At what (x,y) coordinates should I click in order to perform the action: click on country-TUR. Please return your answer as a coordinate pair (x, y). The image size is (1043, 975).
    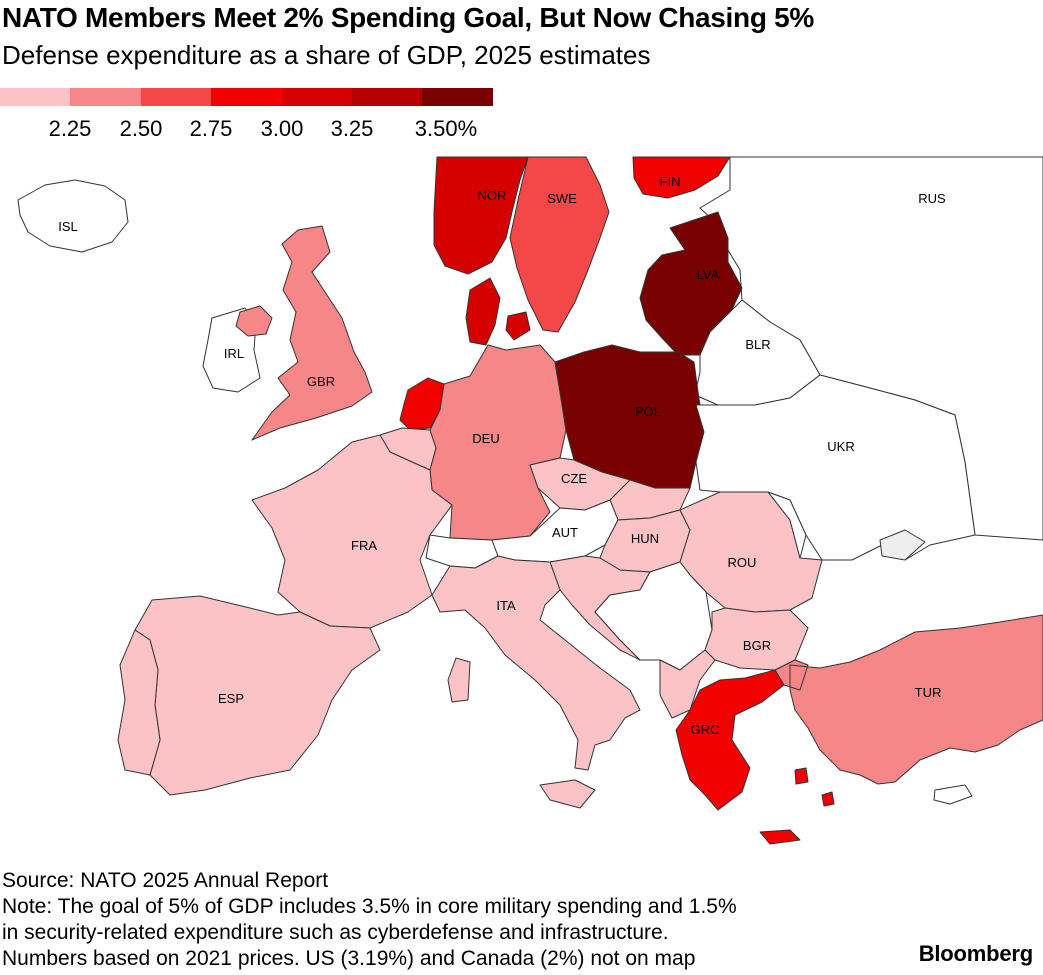
    Looking at the image, I should click on (908, 699).